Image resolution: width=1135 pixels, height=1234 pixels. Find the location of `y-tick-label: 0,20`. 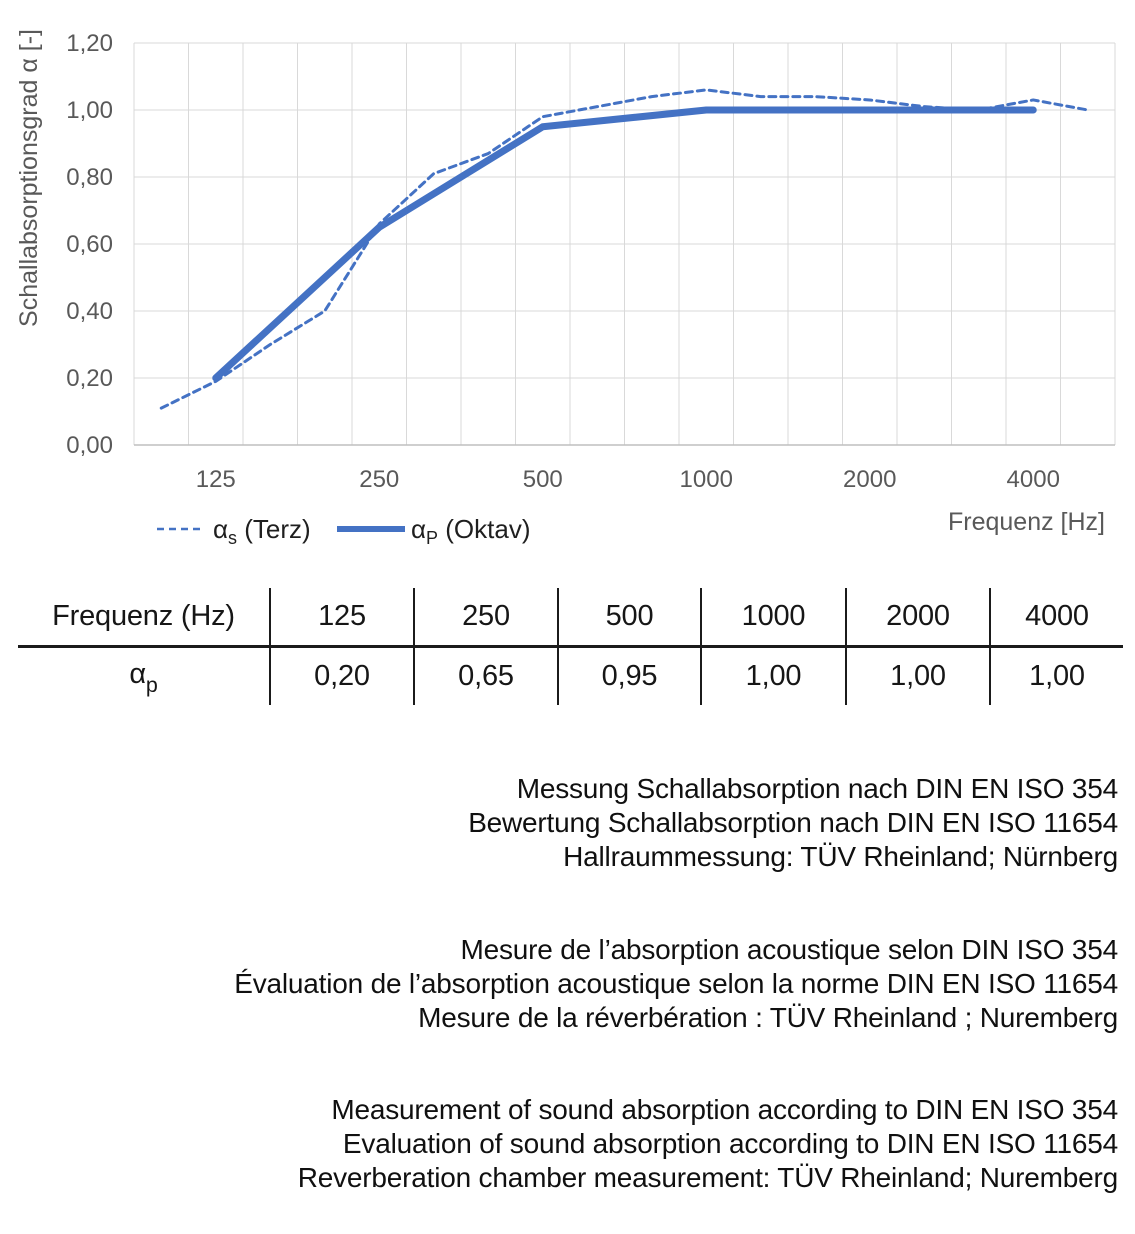

y-tick-label: 0,20 is located at coordinates (89, 378).